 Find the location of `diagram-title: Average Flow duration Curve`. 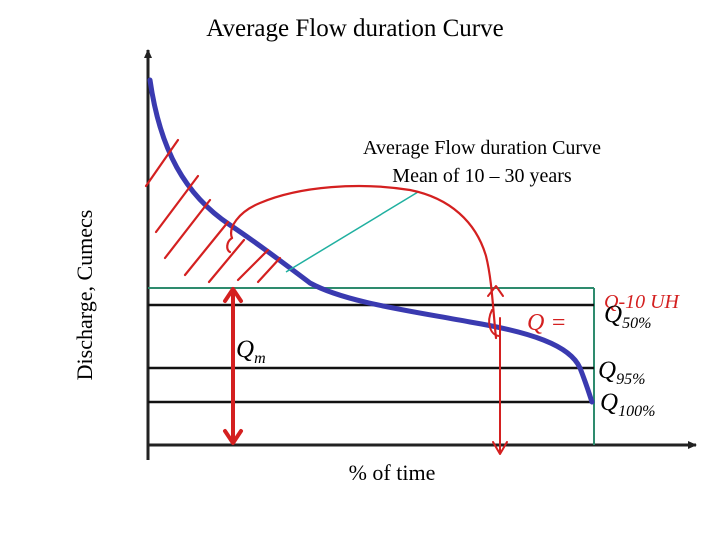

diagram-title: Average Flow duration Curve is located at coordinates (354, 28).